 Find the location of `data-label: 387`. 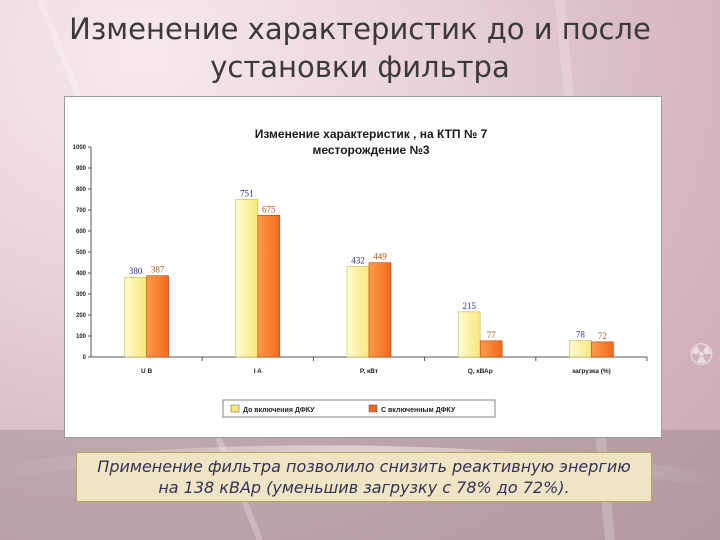

data-label: 387 is located at coordinates (158, 270).